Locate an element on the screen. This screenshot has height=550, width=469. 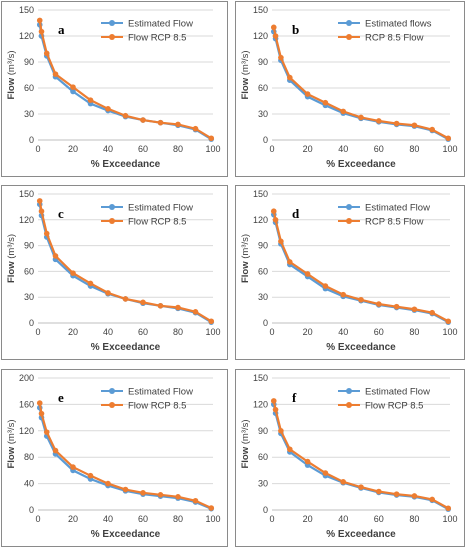
panel-letter: d is located at coordinates (296, 213).